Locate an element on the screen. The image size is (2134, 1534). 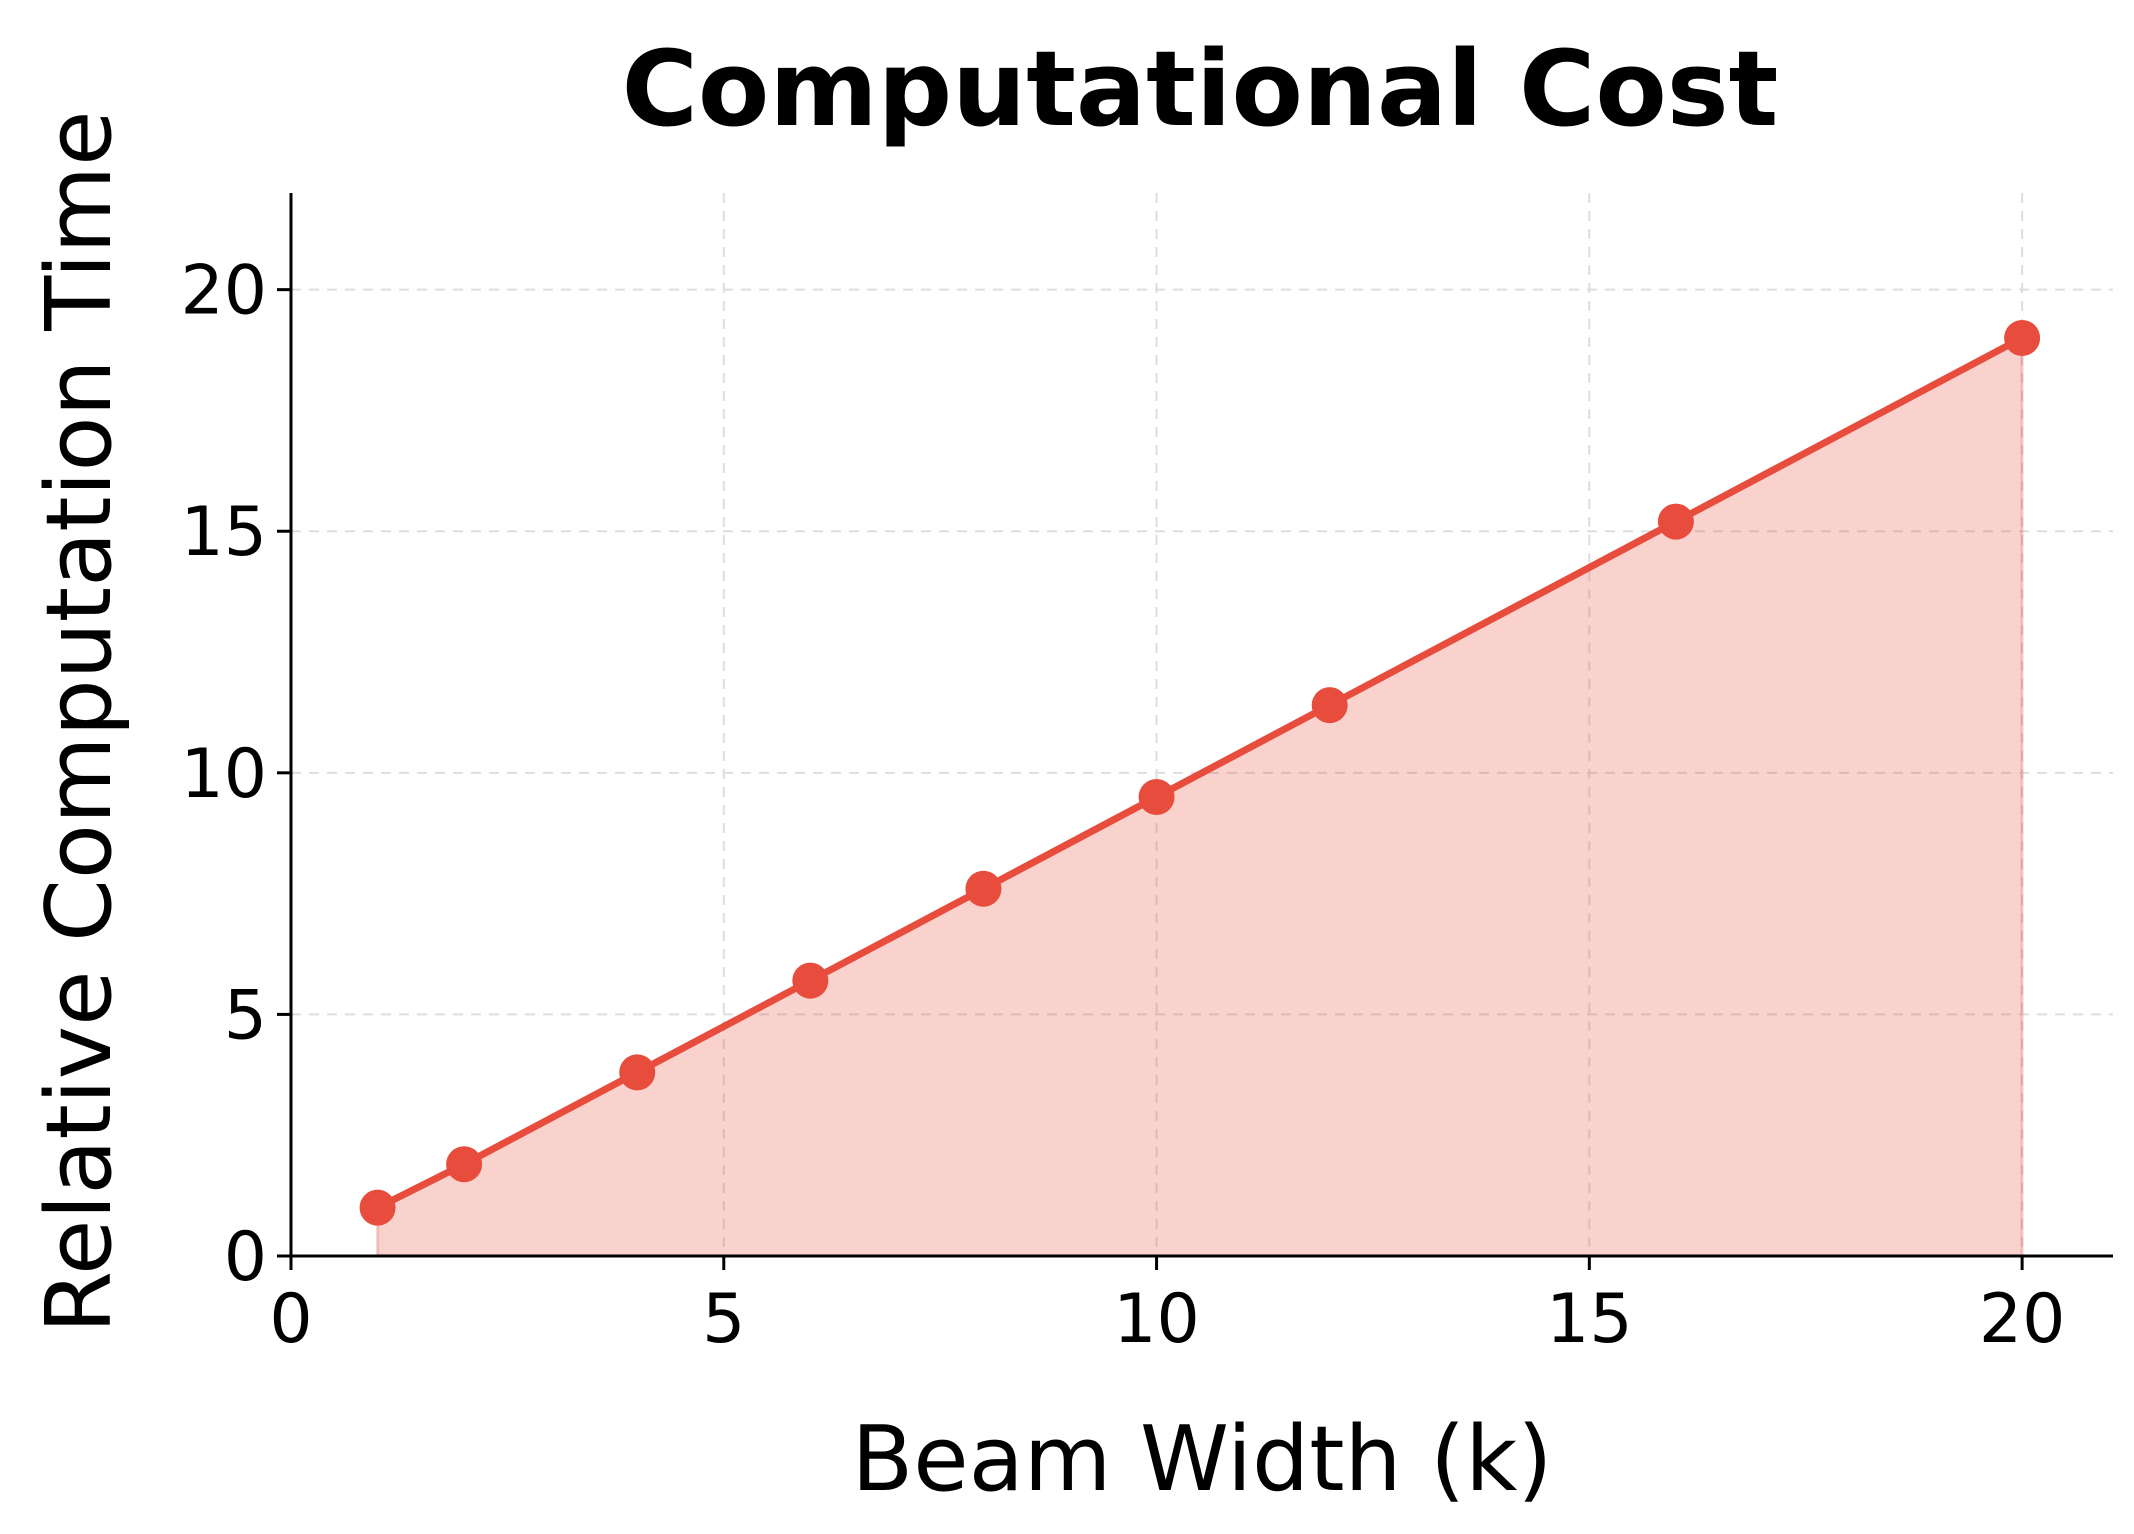
x-axis-label: Beam Width (k) is located at coordinates (1202, 1459).